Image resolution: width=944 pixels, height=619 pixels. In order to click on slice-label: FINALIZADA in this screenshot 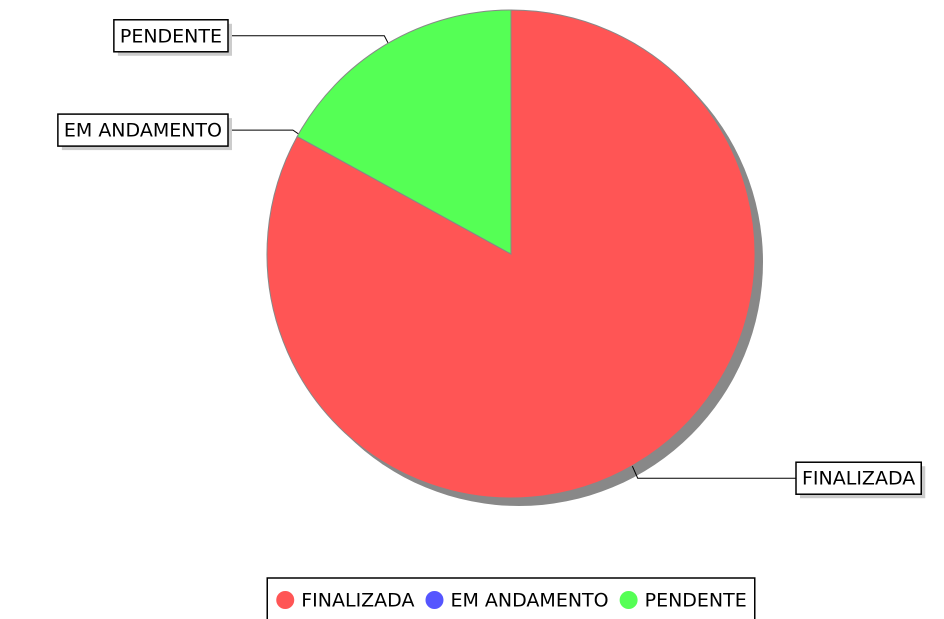, I will do `click(858, 479)`.